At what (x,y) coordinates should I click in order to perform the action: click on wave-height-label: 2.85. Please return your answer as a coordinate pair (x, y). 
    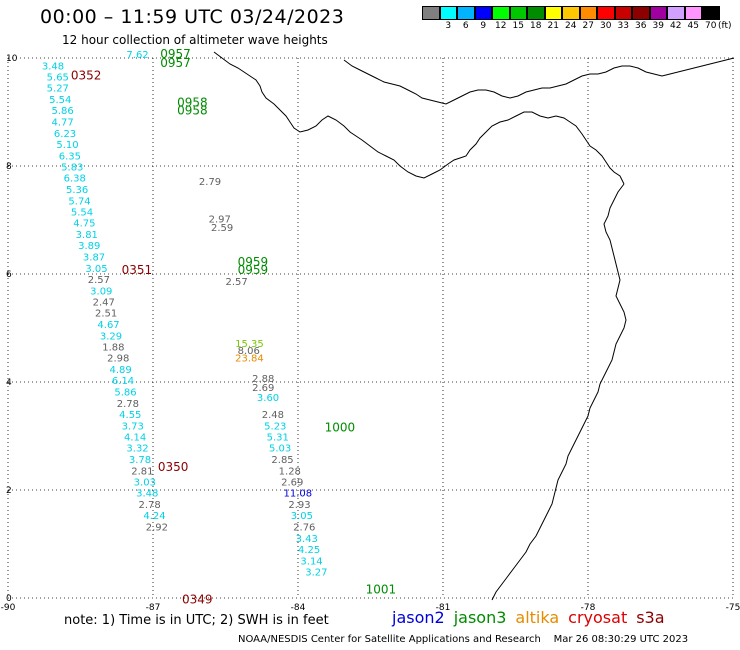
    Looking at the image, I should click on (282, 460).